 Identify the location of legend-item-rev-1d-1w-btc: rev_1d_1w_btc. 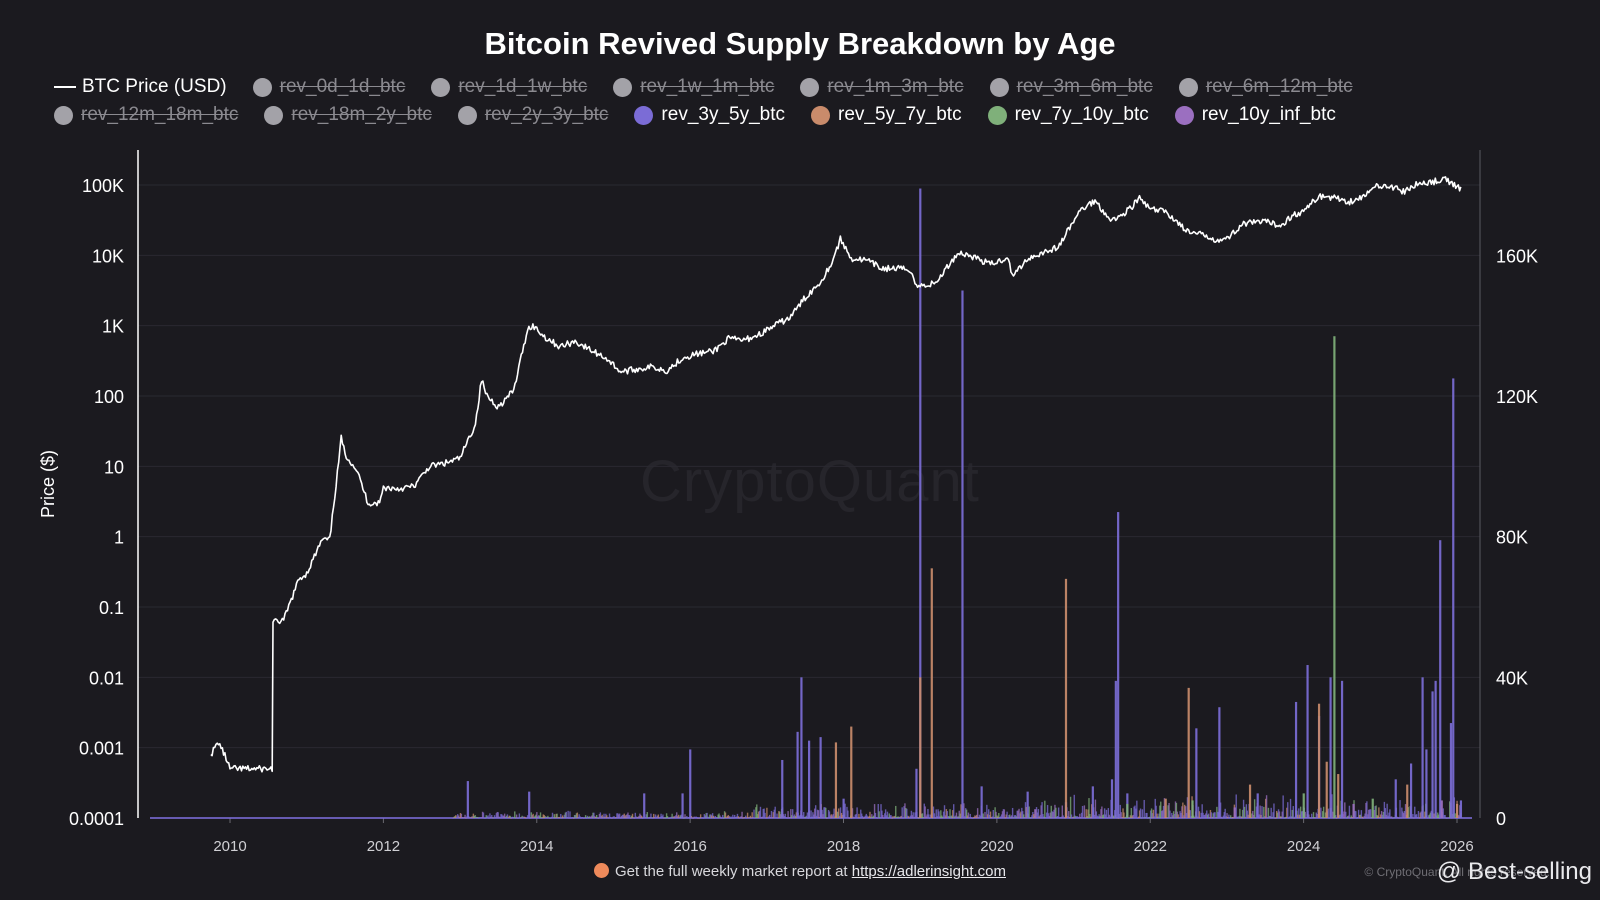
(509, 87).